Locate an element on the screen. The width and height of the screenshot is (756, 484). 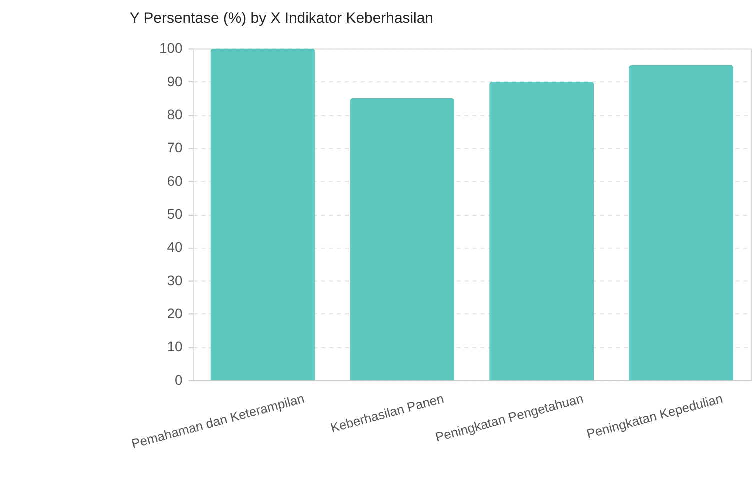
chart-title: Y Persentase (%) by X Indikator Keberhasilan is located at coordinates (282, 18).